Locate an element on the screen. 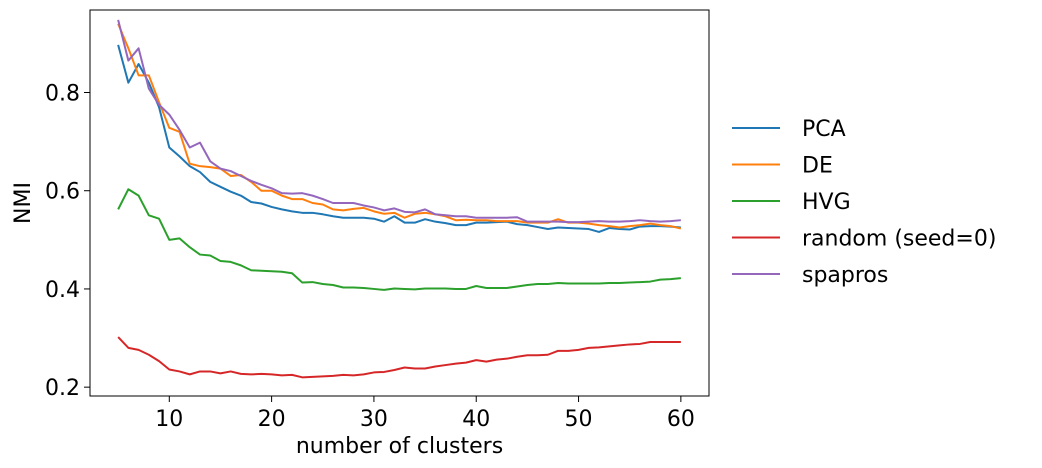 Image resolution: width=1042 pixels, height=468 pixels. legend-label: DE is located at coordinates (817, 166).